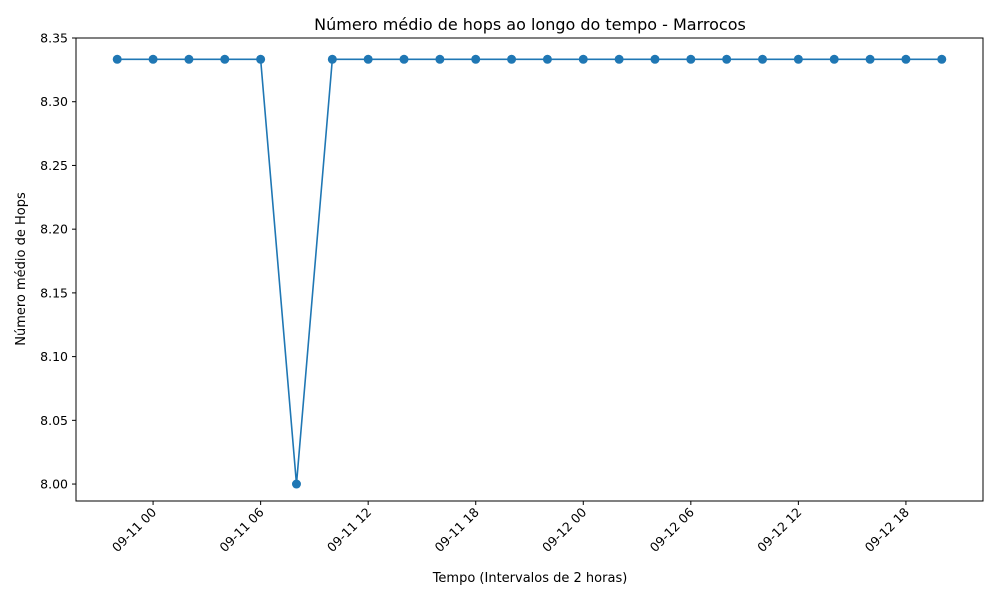 The height and width of the screenshot is (600, 1000). Describe the element at coordinates (21, 269) in the screenshot. I see `y-axis-label: Número médio de Hops` at that location.